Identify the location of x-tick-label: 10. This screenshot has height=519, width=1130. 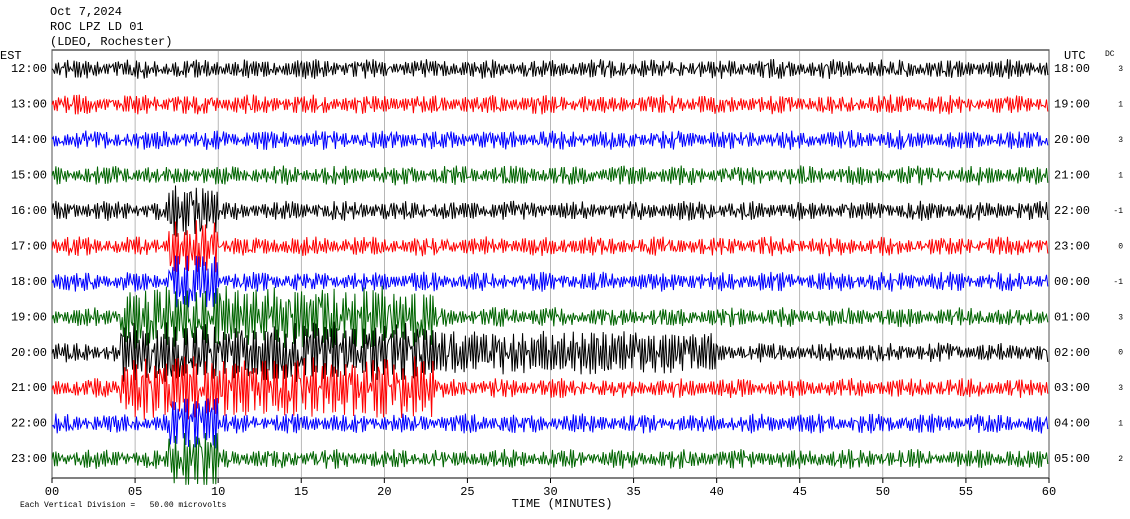
(218, 492).